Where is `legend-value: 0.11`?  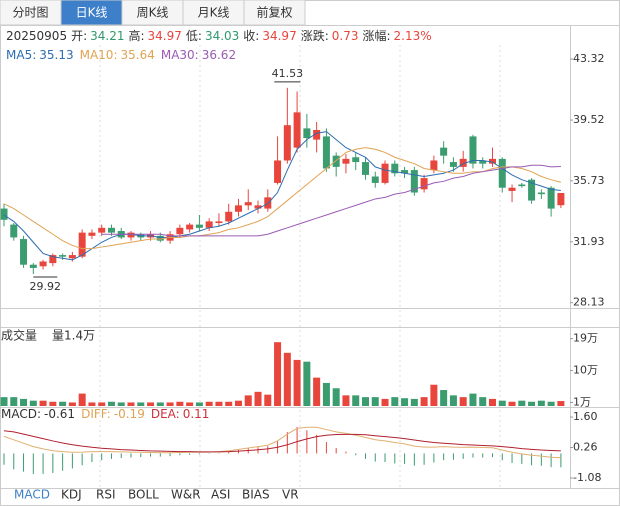 legend-value: 0.11 is located at coordinates (196, 414).